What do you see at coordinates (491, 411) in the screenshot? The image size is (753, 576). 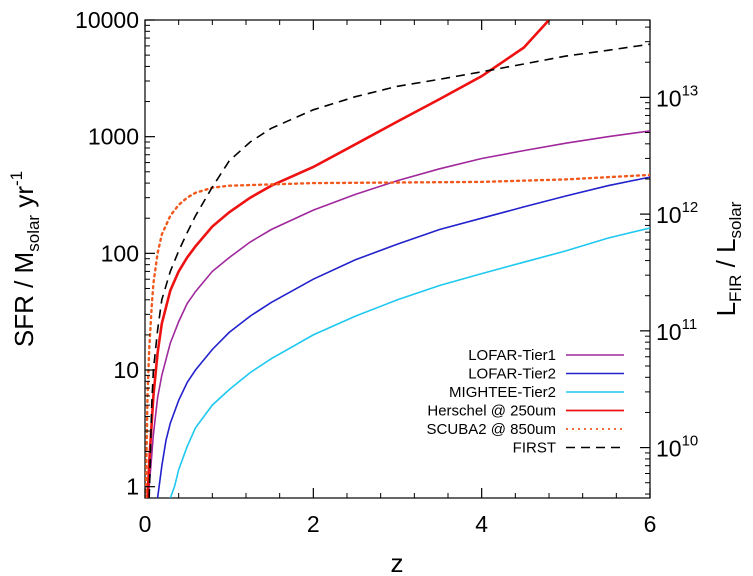 I see `legend-label: Herschel @ 250um` at bounding box center [491, 411].